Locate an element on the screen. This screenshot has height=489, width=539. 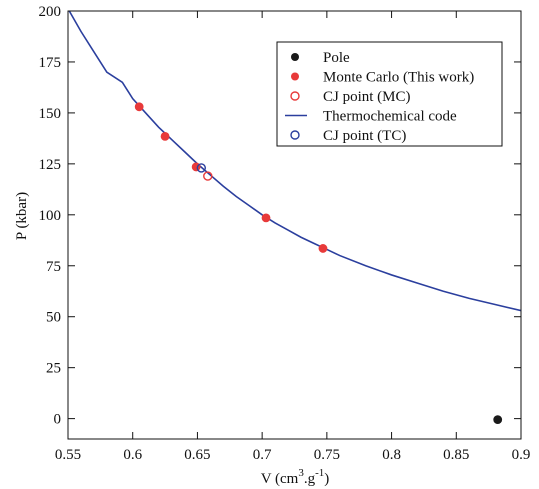
y-tick-label: 75 is located at coordinates (53, 267).